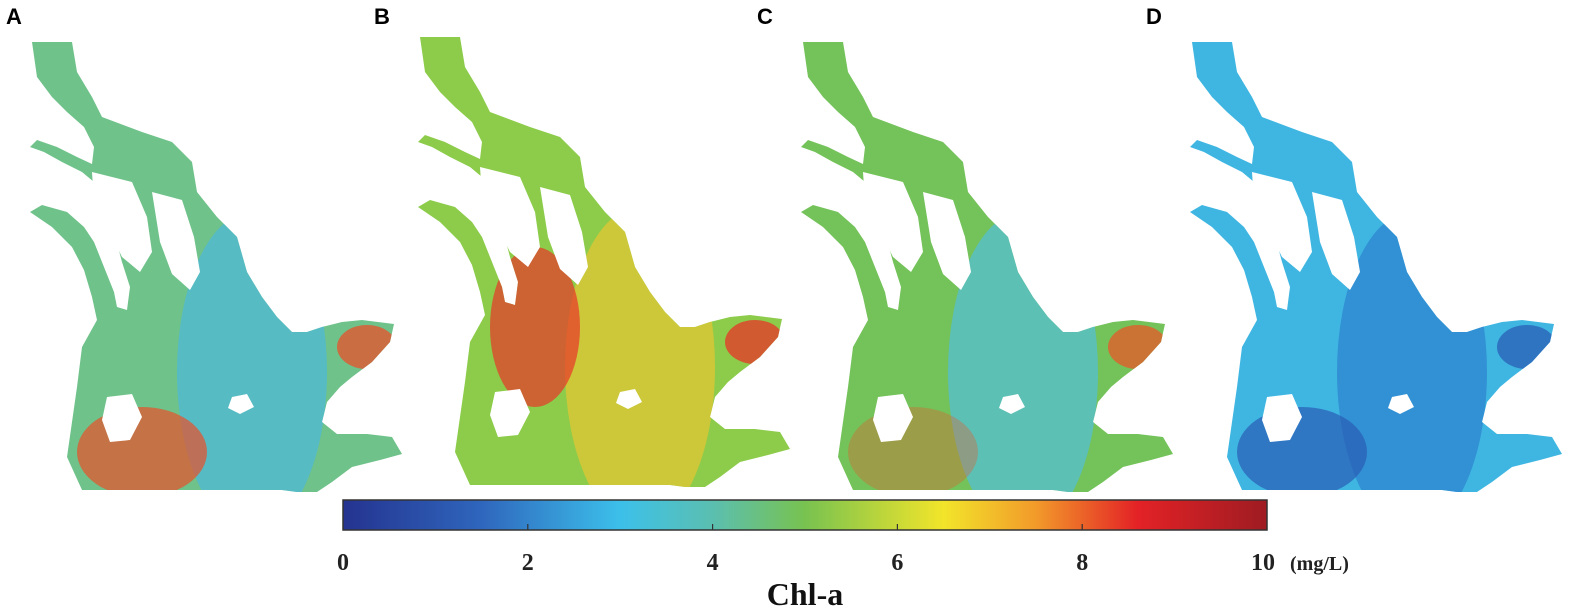  Describe the element at coordinates (897, 563) in the screenshot. I see `colorbar-tick-label-6: 6` at that location.